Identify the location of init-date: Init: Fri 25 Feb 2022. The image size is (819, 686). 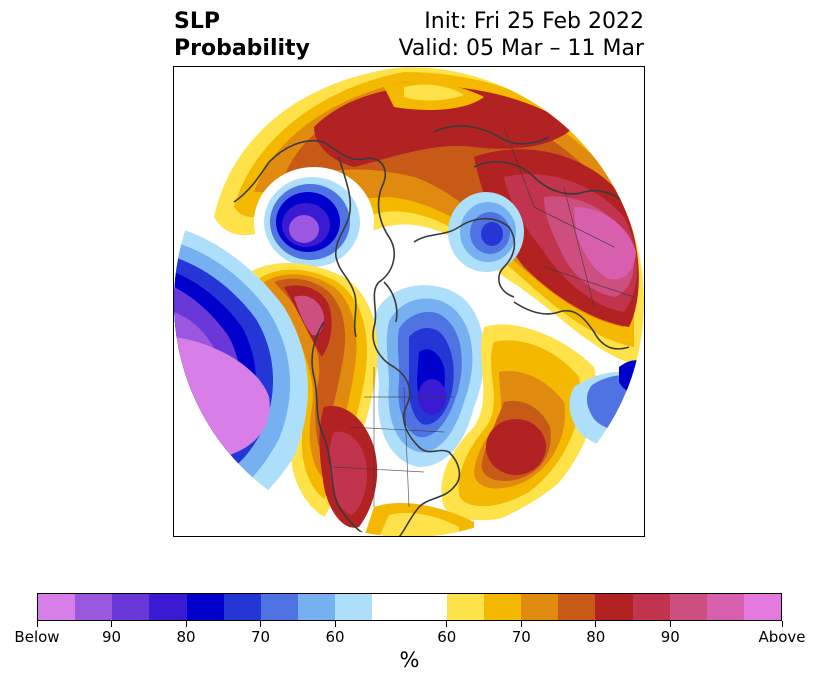
(534, 21).